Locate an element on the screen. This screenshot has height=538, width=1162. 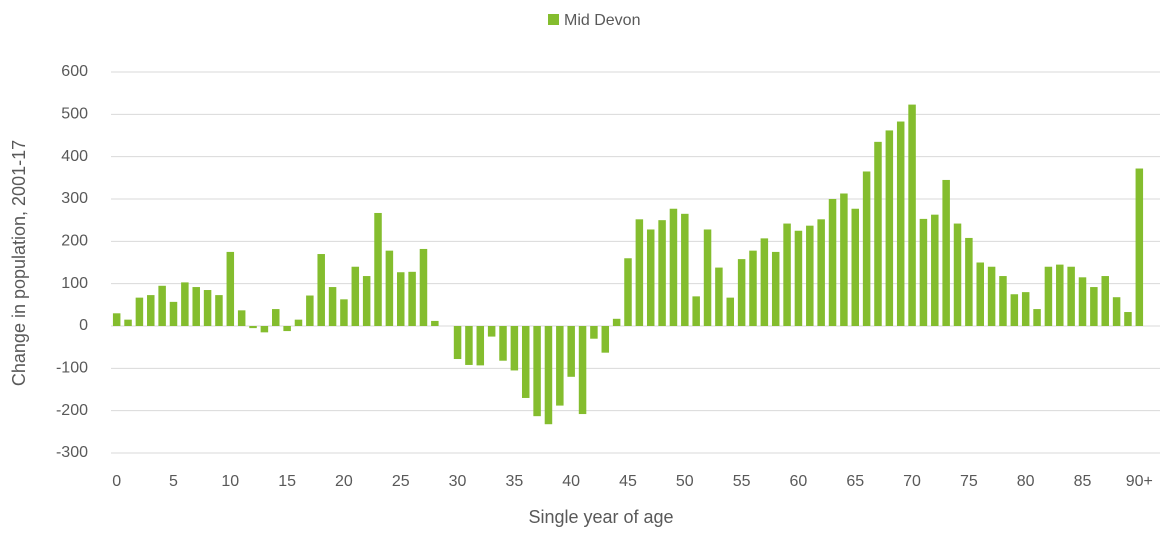
x-tick-label: 85 is located at coordinates (1083, 481).